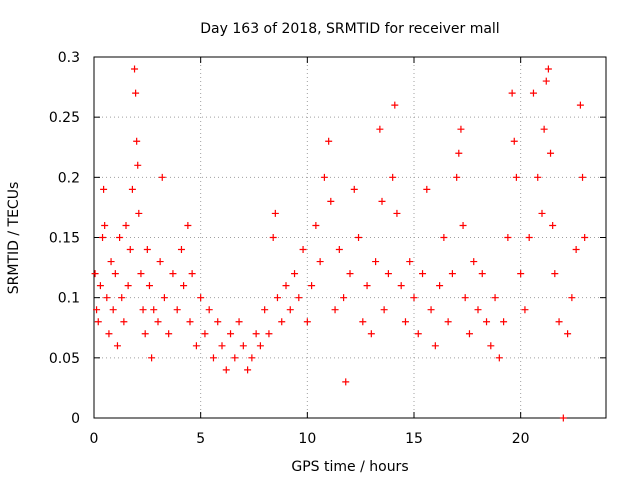 The image size is (640, 480). Describe the element at coordinates (69, 178) in the screenshot. I see `y-tick-label: 0.2` at that location.